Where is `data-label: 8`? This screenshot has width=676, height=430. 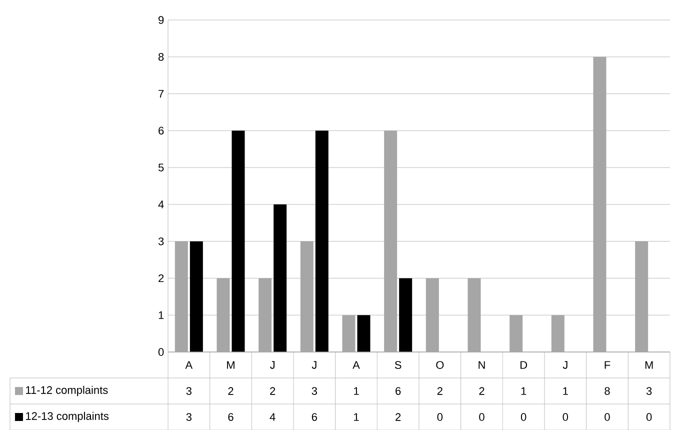 data-label: 8 is located at coordinates (607, 391).